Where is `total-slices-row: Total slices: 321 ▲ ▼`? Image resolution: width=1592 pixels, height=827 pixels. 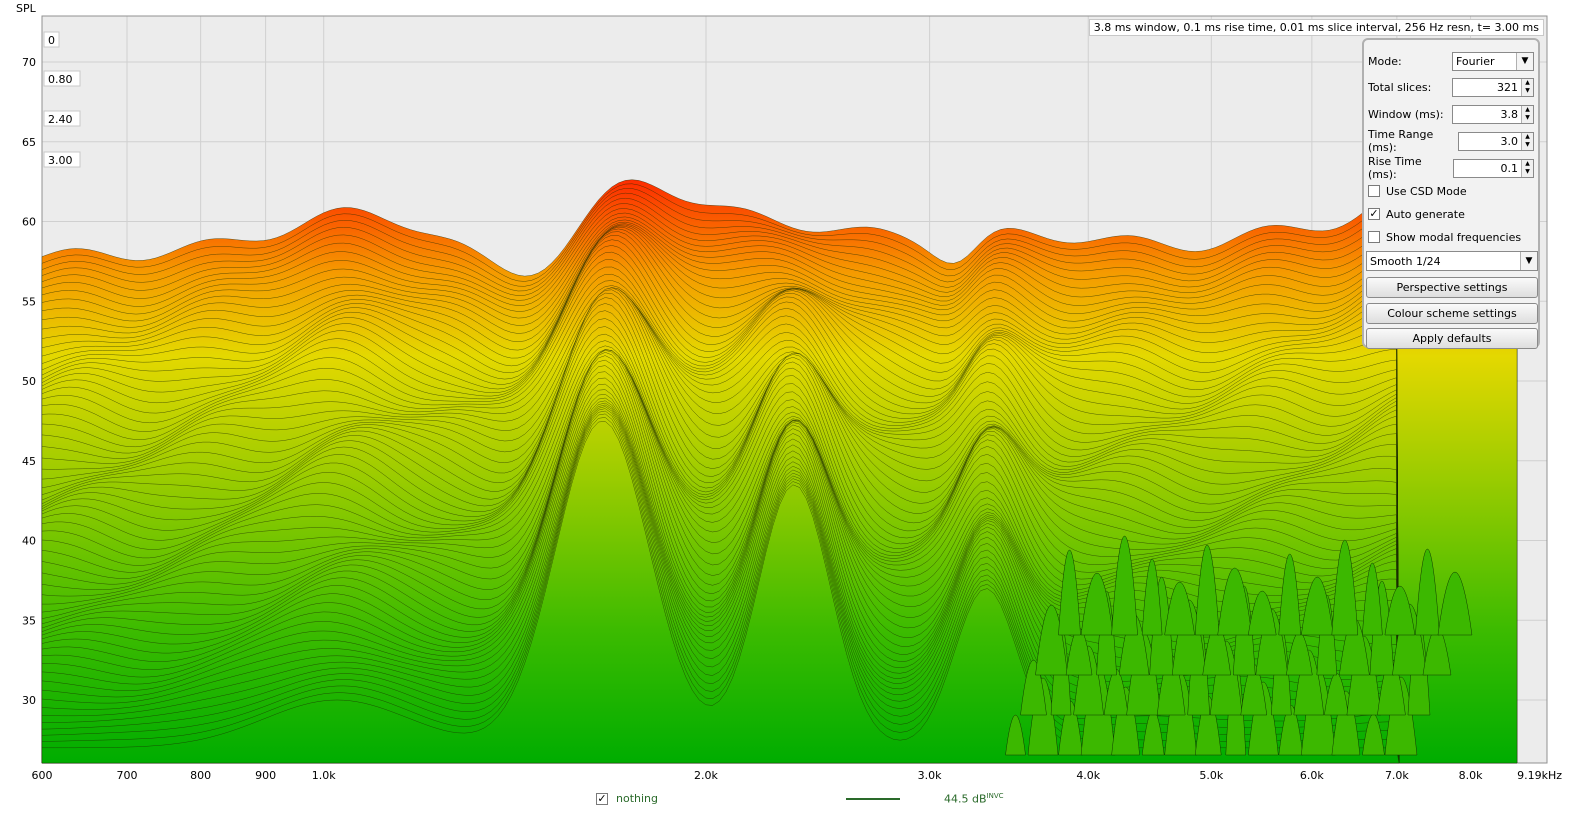 total-slices-row: Total slices: 321 ▲ ▼ is located at coordinates (1451, 87).